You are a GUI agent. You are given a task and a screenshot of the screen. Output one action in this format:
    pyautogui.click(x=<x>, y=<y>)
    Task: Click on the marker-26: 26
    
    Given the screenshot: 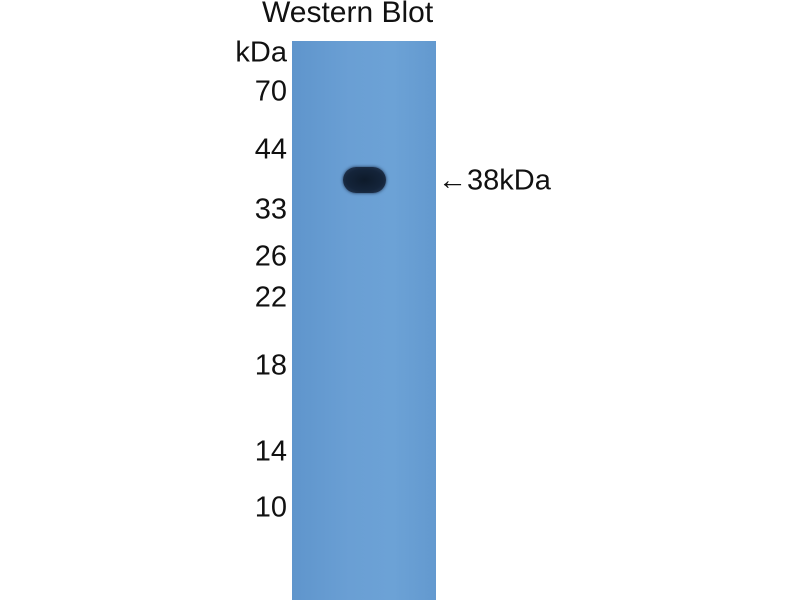 What is the action you would take?
    pyautogui.click(x=270, y=256)
    